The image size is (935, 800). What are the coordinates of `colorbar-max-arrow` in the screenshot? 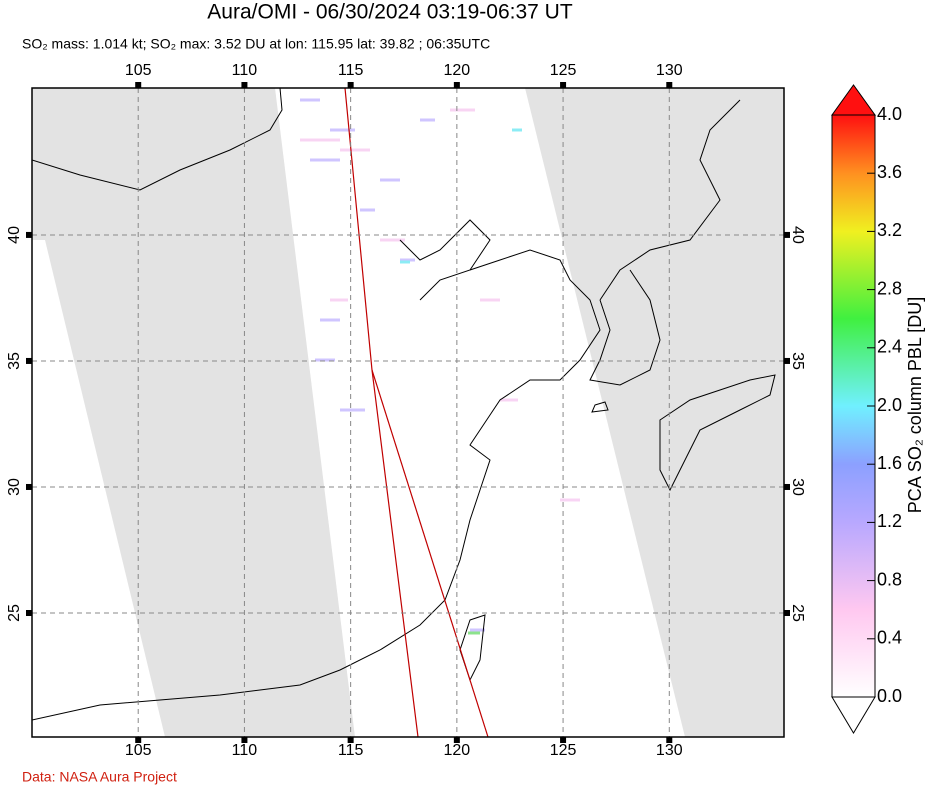 It's located at (853, 100).